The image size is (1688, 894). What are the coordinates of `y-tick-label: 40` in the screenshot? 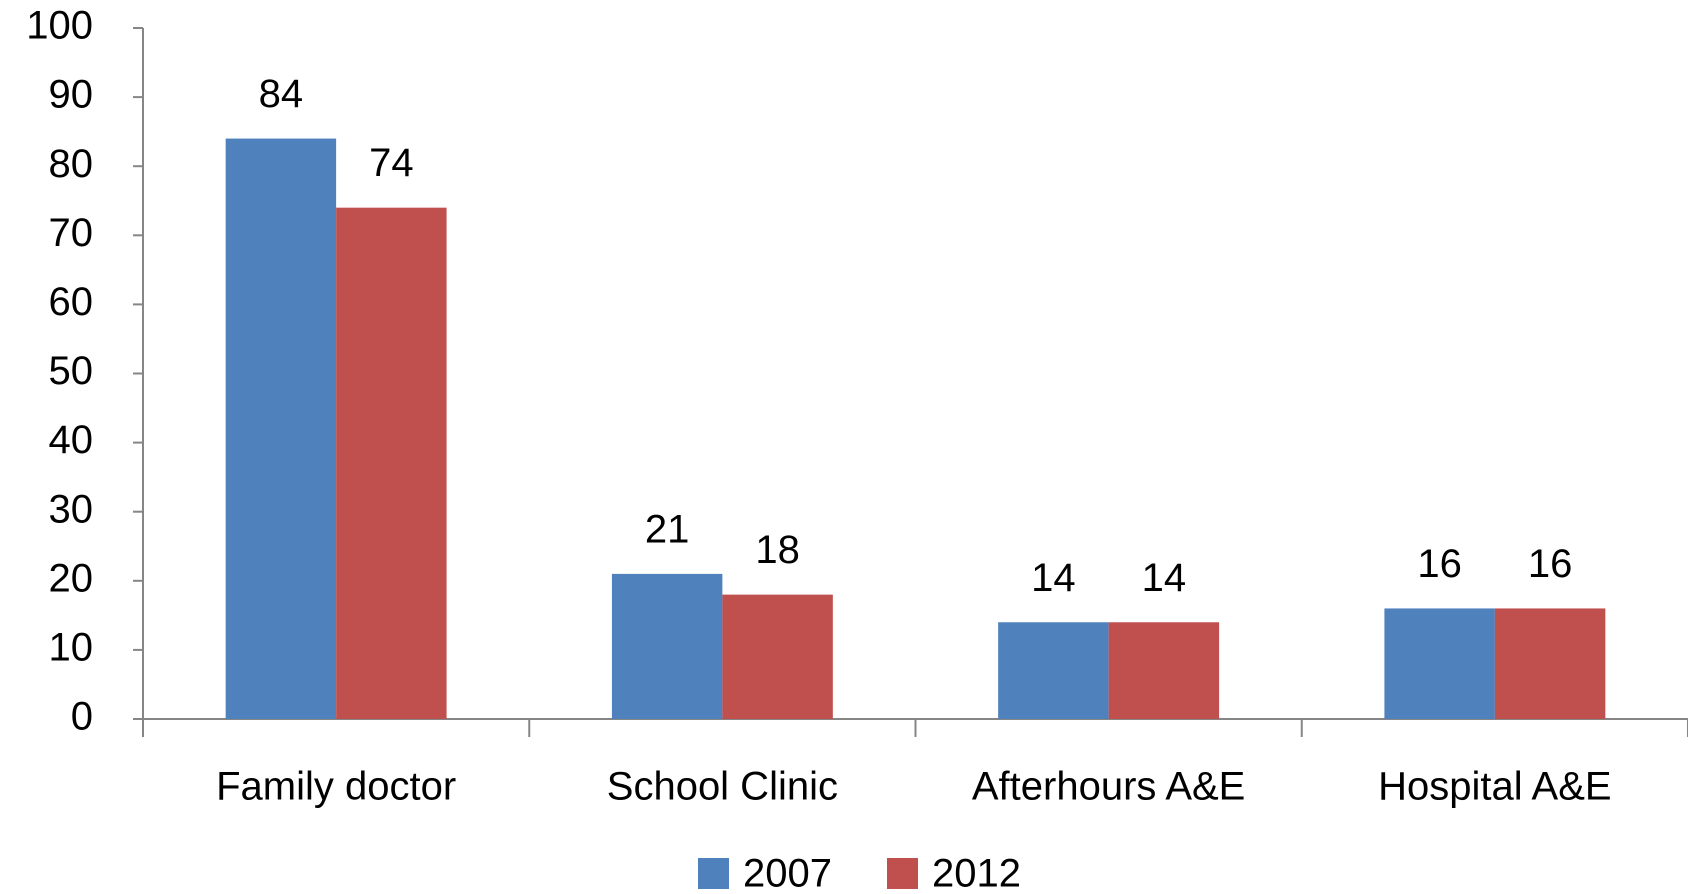 It's located at (71, 440).